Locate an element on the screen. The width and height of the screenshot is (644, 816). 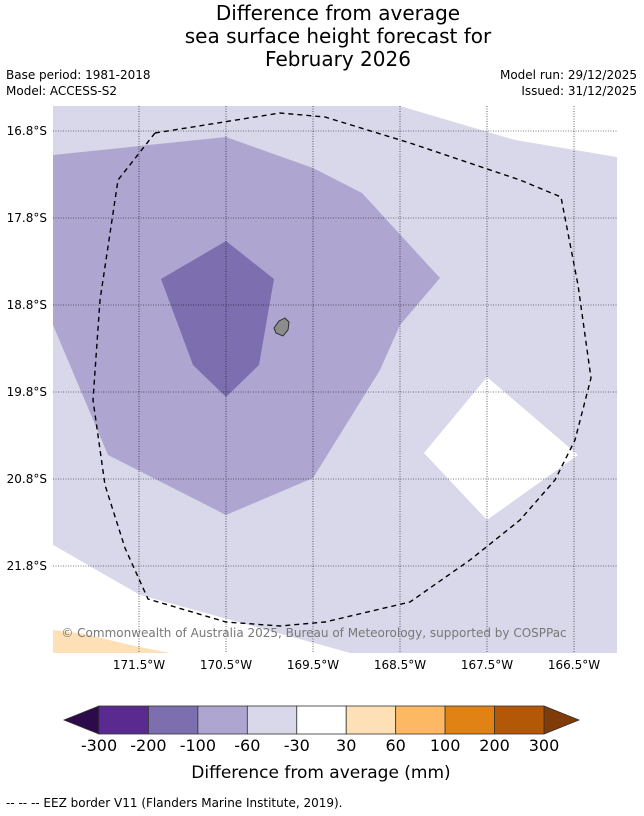
title-line-2: sea surface height forecast for is located at coordinates (338, 36).